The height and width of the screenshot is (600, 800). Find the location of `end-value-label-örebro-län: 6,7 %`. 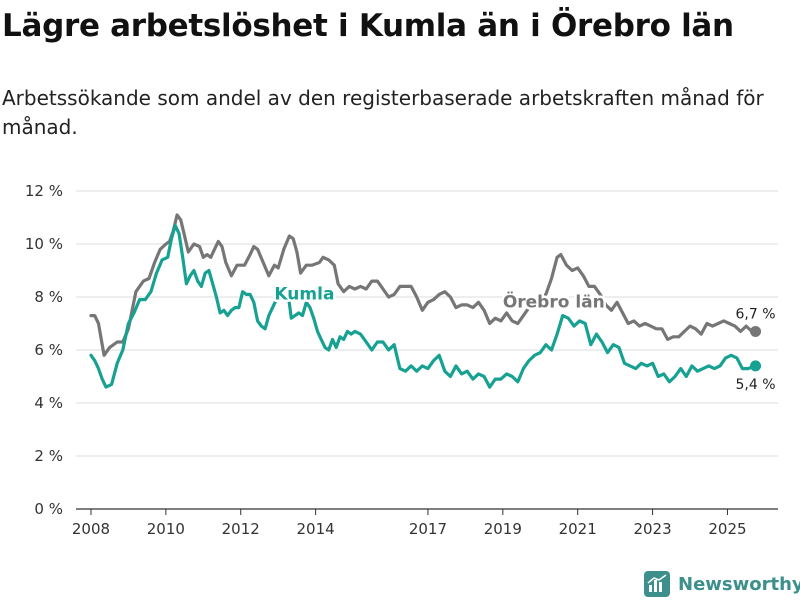

end-value-label-örebro-län: 6,7 % is located at coordinates (756, 314).